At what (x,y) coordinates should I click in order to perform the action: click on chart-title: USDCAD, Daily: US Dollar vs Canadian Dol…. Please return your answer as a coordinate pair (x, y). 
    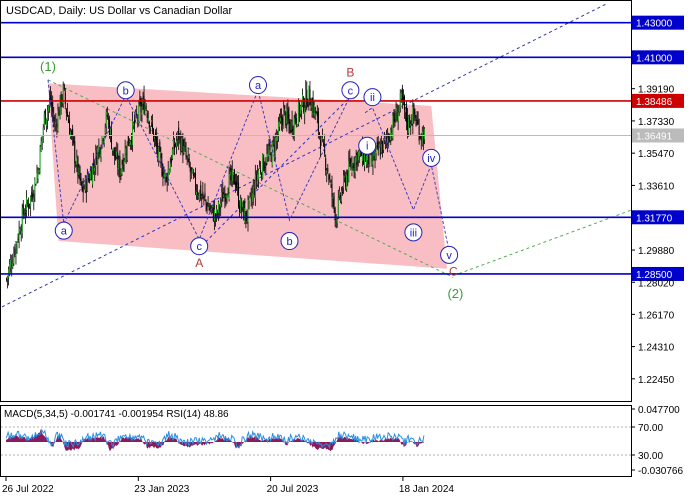
    Looking at the image, I should click on (119, 11).